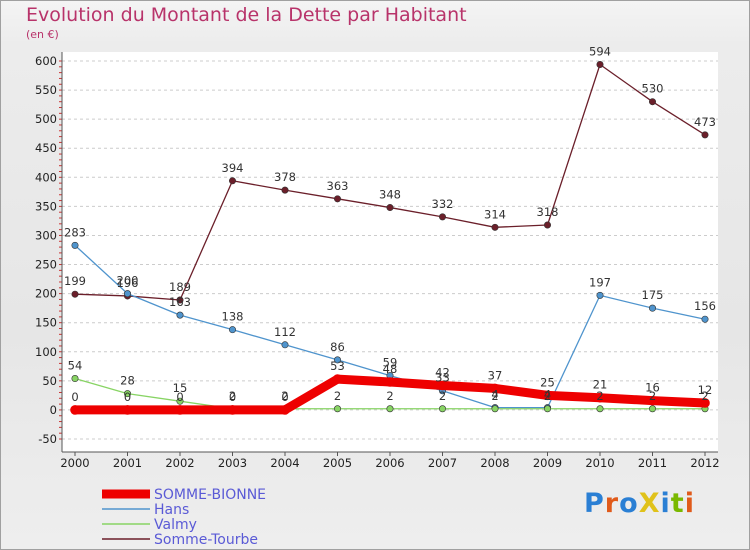 This screenshot has width=750, height=550. I want to click on x-tick-label: 2003, so click(232, 463).